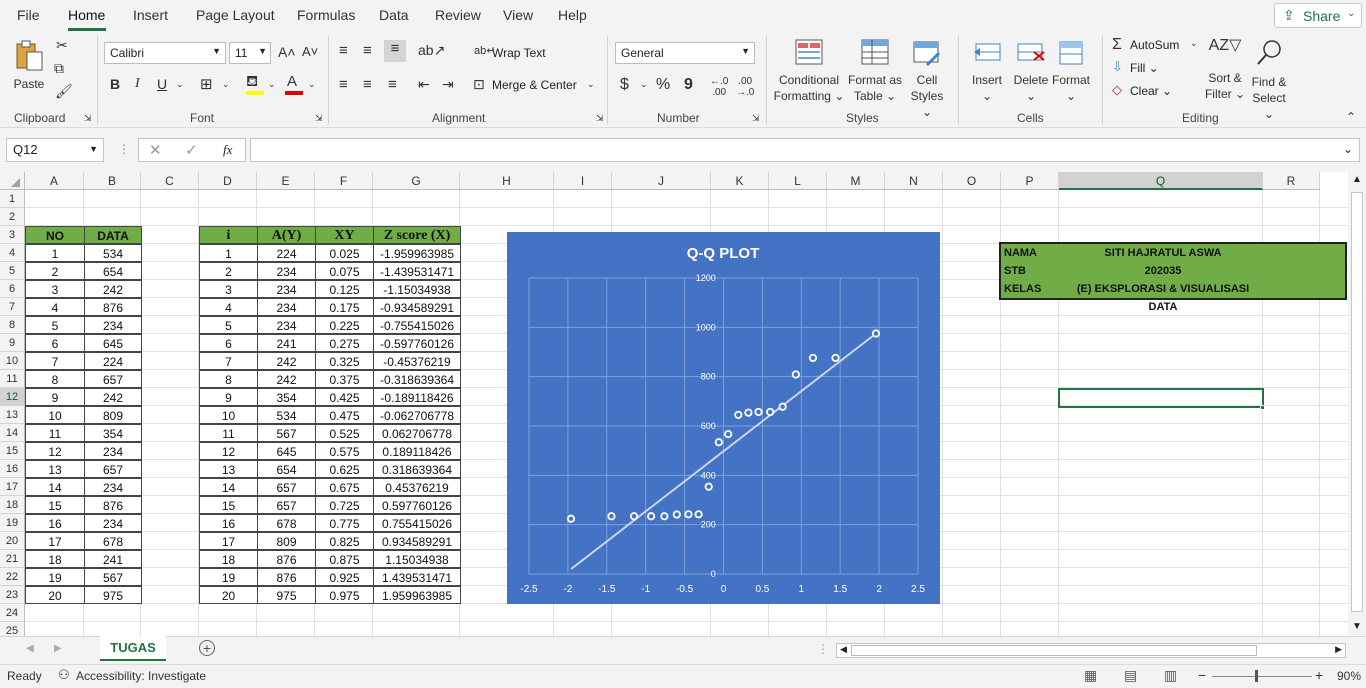  What do you see at coordinates (58, 648) in the screenshot?
I see `next-sheet-icon: ▶` at bounding box center [58, 648].